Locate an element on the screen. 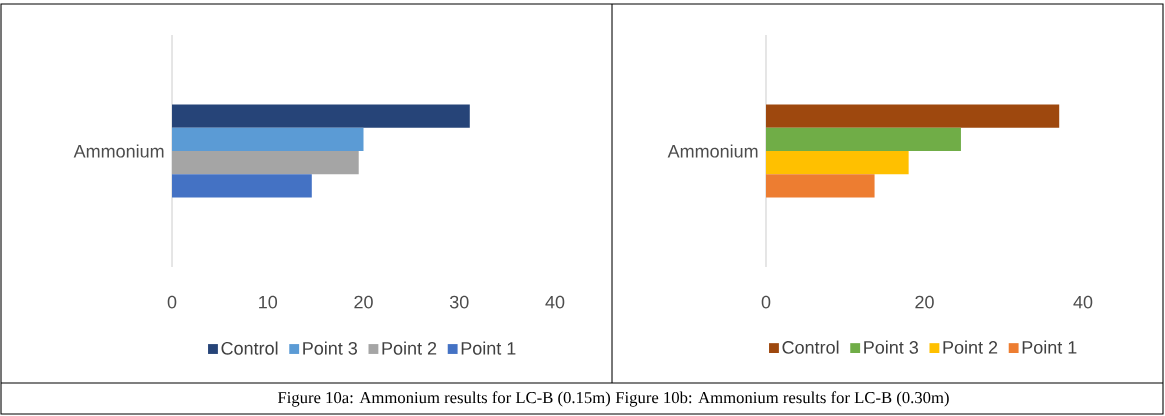 This screenshot has height=416, width=1165. x-tick-label: 30 is located at coordinates (459, 302).